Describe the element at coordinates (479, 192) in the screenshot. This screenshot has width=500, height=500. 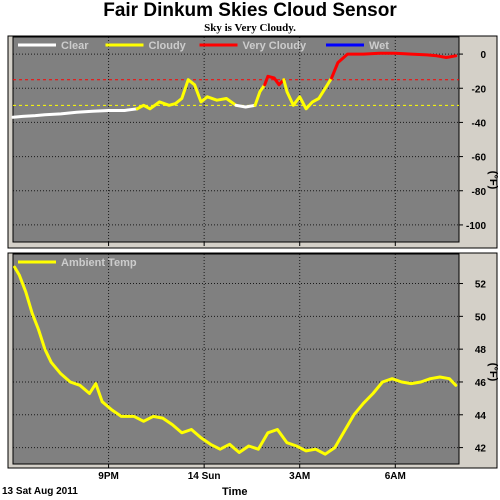
I see `y-tick-label: -80` at that location.